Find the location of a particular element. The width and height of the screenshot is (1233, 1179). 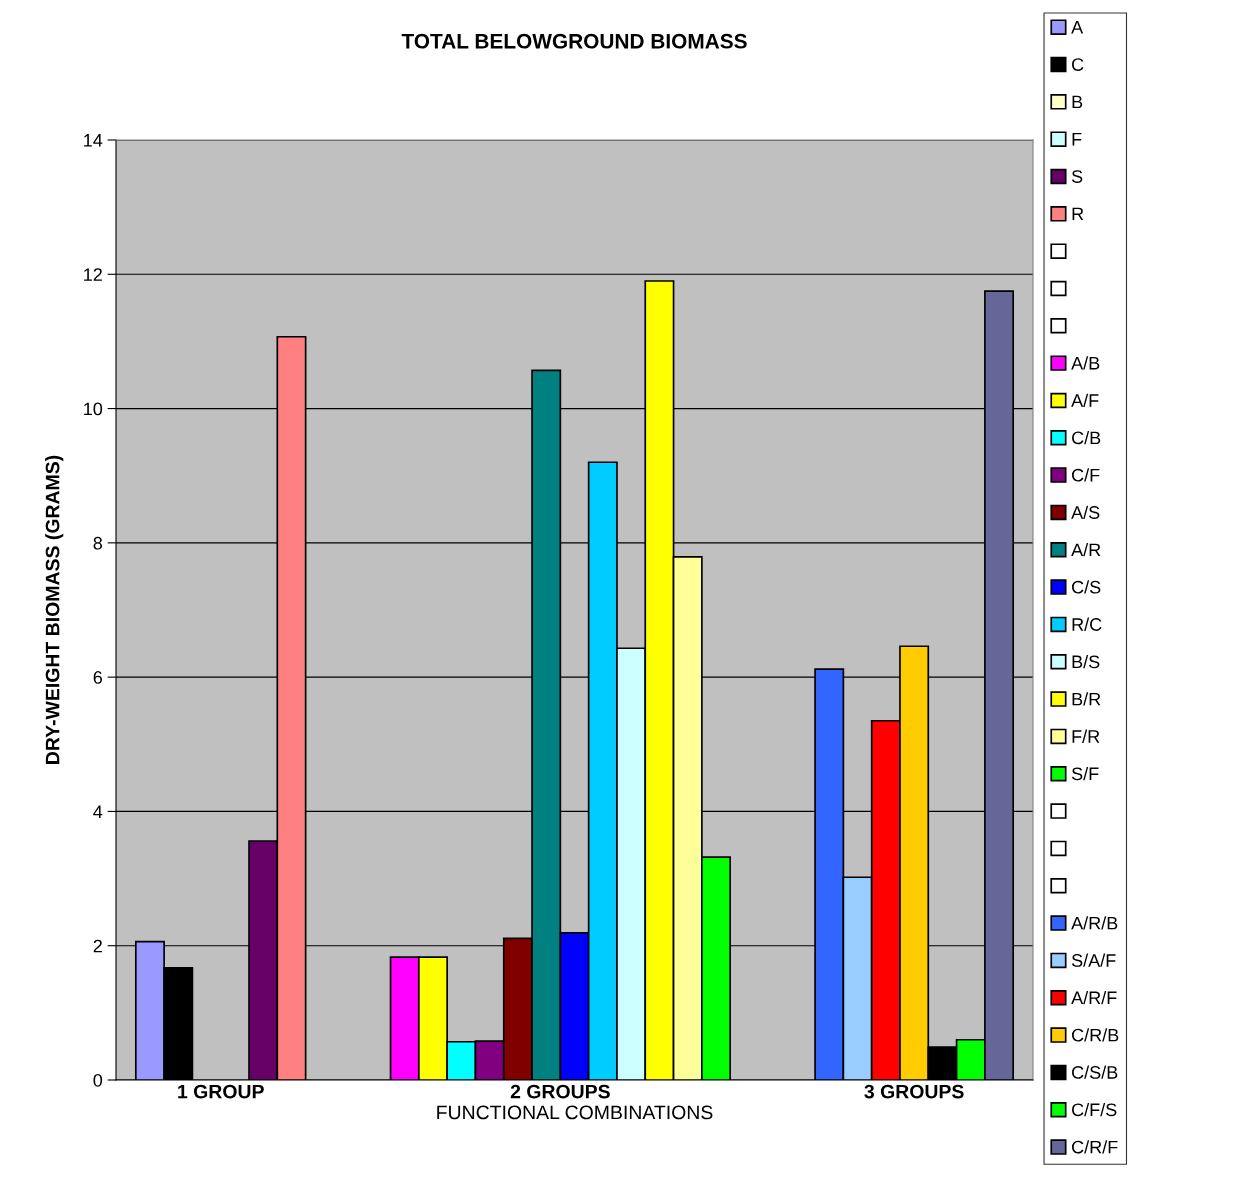

text: 2 GROUPS is located at coordinates (560, 1091).